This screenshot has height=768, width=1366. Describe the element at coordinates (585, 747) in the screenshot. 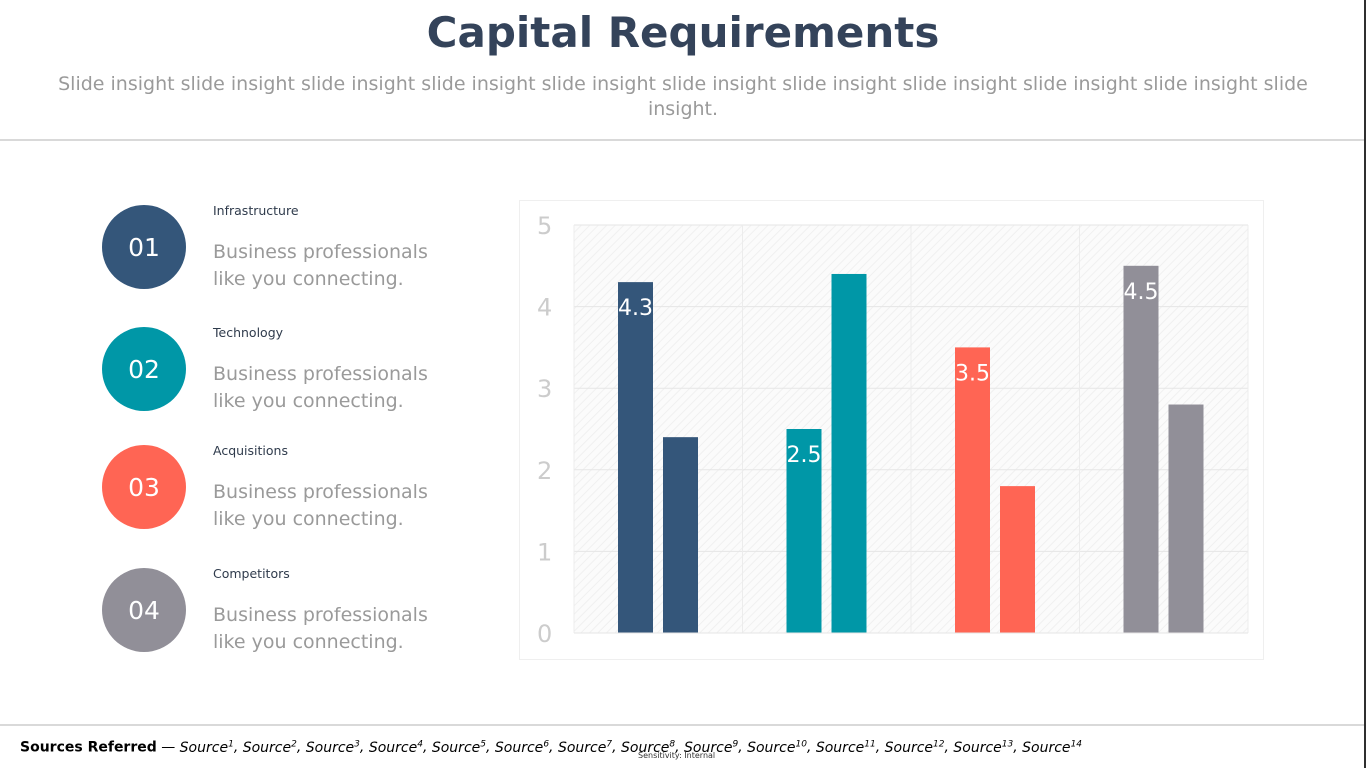

I see `source-ref: Source7` at that location.